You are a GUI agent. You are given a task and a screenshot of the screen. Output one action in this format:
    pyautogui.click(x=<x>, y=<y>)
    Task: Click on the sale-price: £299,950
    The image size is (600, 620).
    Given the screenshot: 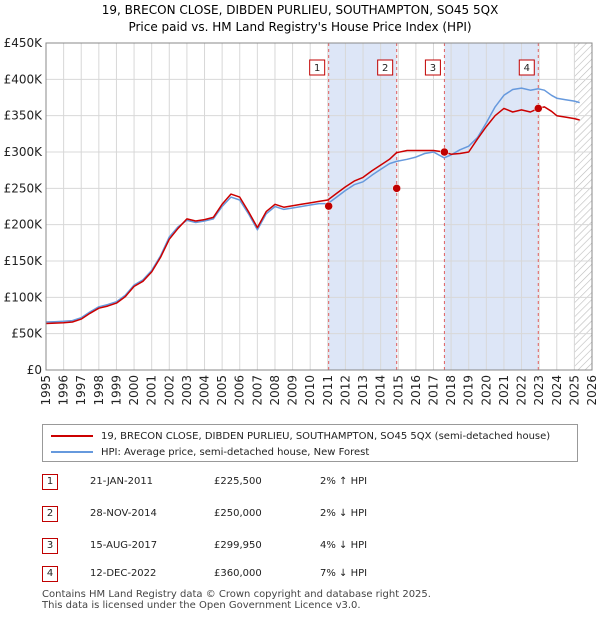 What is the action you would take?
    pyautogui.click(x=238, y=545)
    